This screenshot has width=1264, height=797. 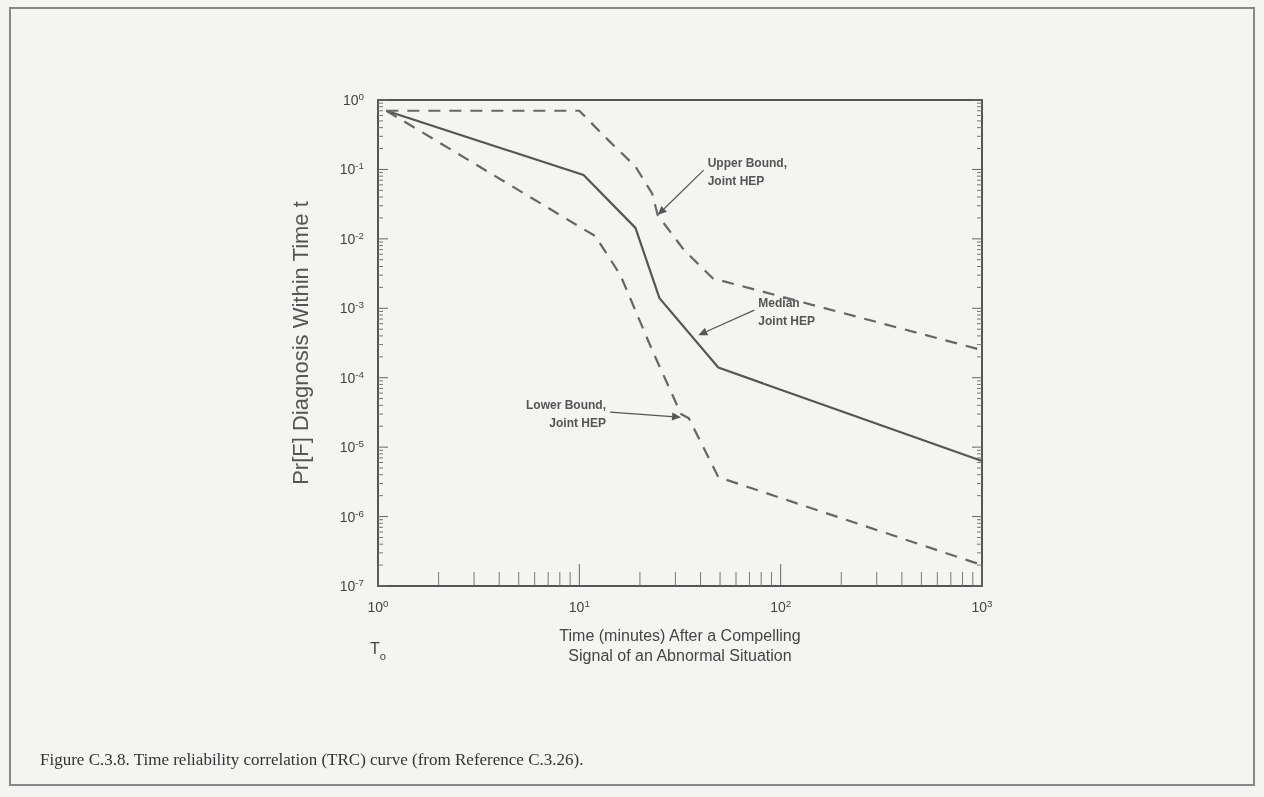 I want to click on x-tick-label: 10$^{0}$, so click(x=378, y=606).